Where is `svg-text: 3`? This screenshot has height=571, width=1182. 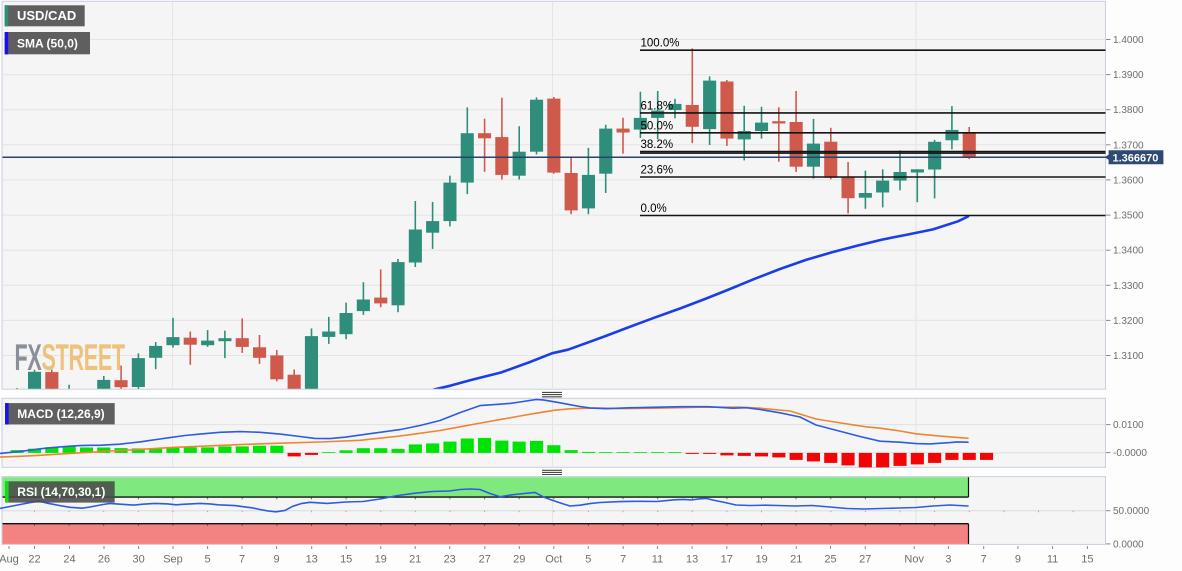
svg-text: 3 is located at coordinates (948, 560).